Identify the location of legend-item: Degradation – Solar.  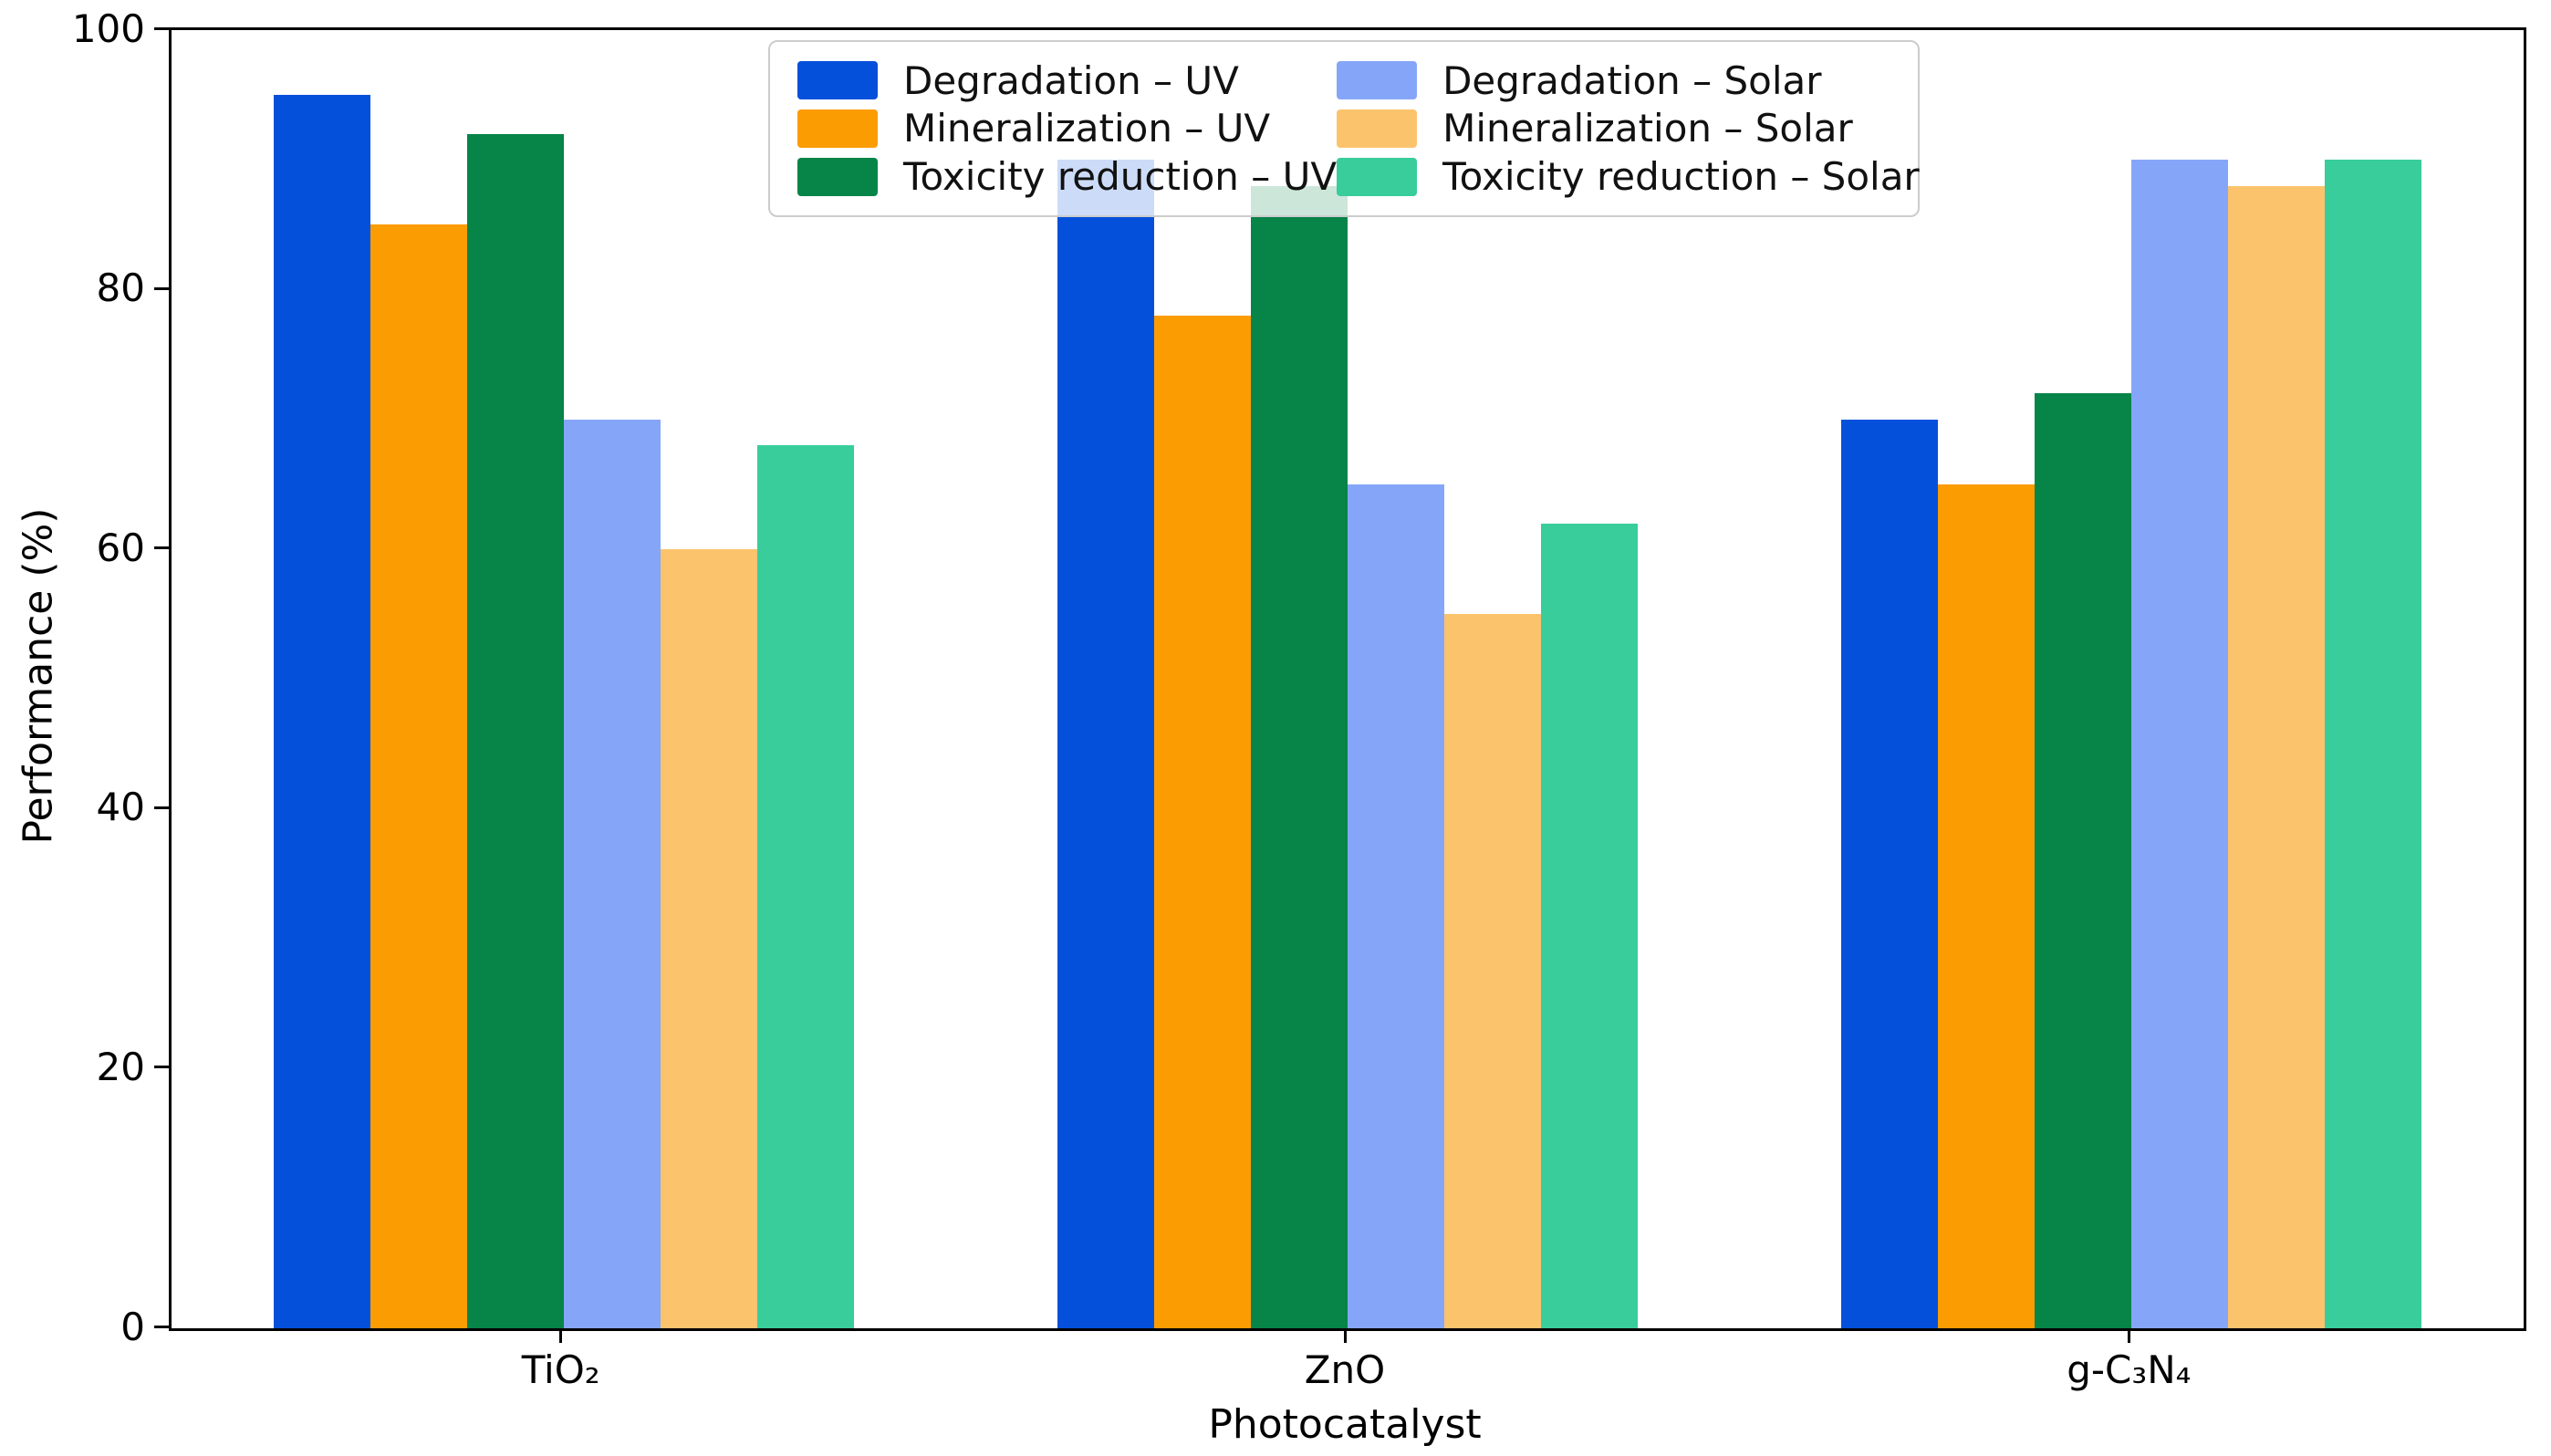
(1628, 80).